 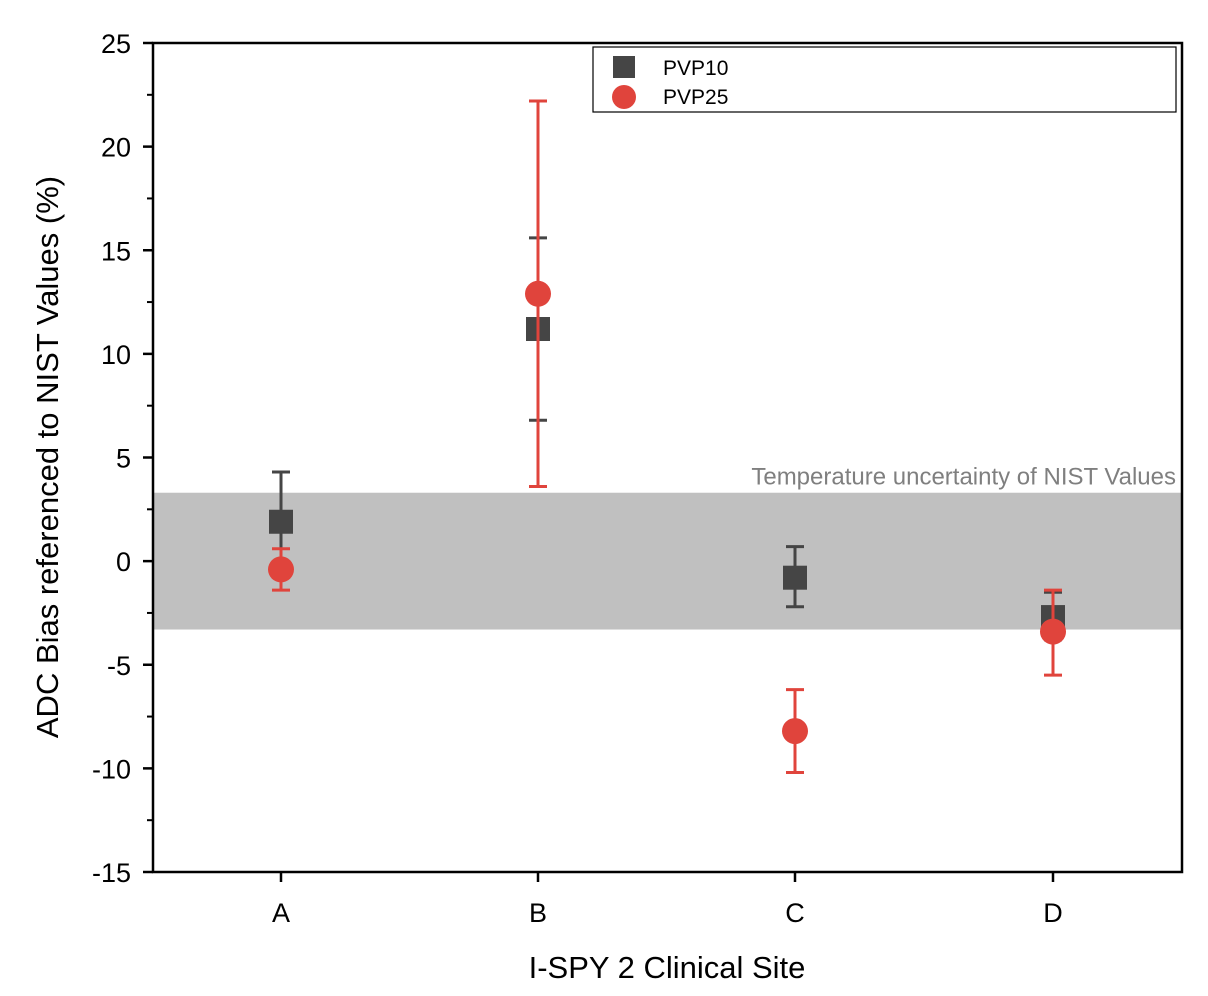 What do you see at coordinates (123, 562) in the screenshot?
I see `y-tick-label: 0` at bounding box center [123, 562].